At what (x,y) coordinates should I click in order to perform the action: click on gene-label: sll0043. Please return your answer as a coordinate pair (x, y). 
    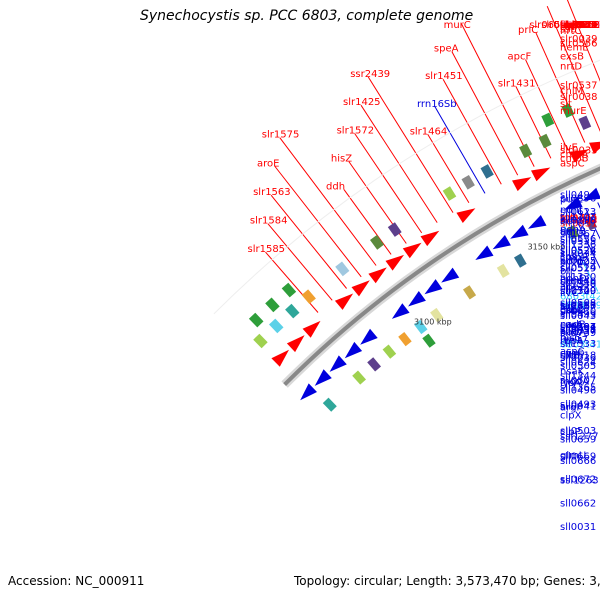
    Looking at the image, I should click on (578, 316).